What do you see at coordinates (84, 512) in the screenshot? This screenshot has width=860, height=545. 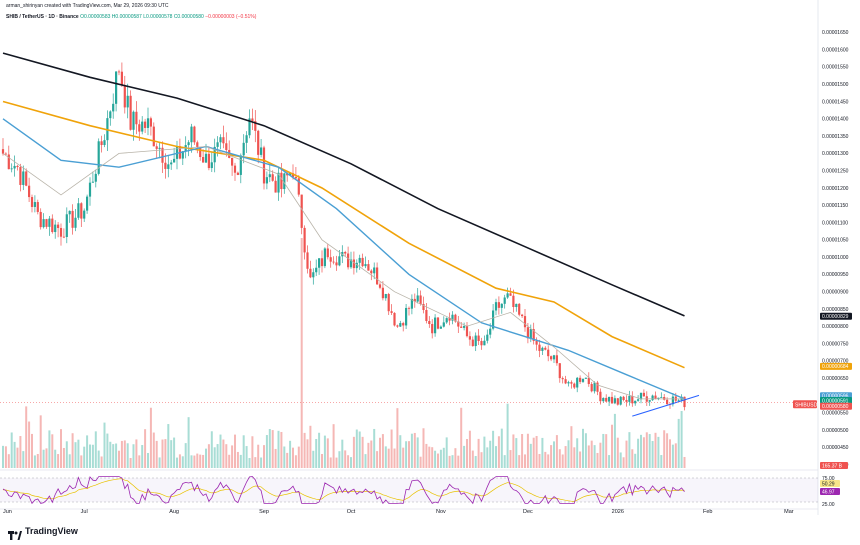 I see `x-tick-label: Jul` at bounding box center [84, 512].